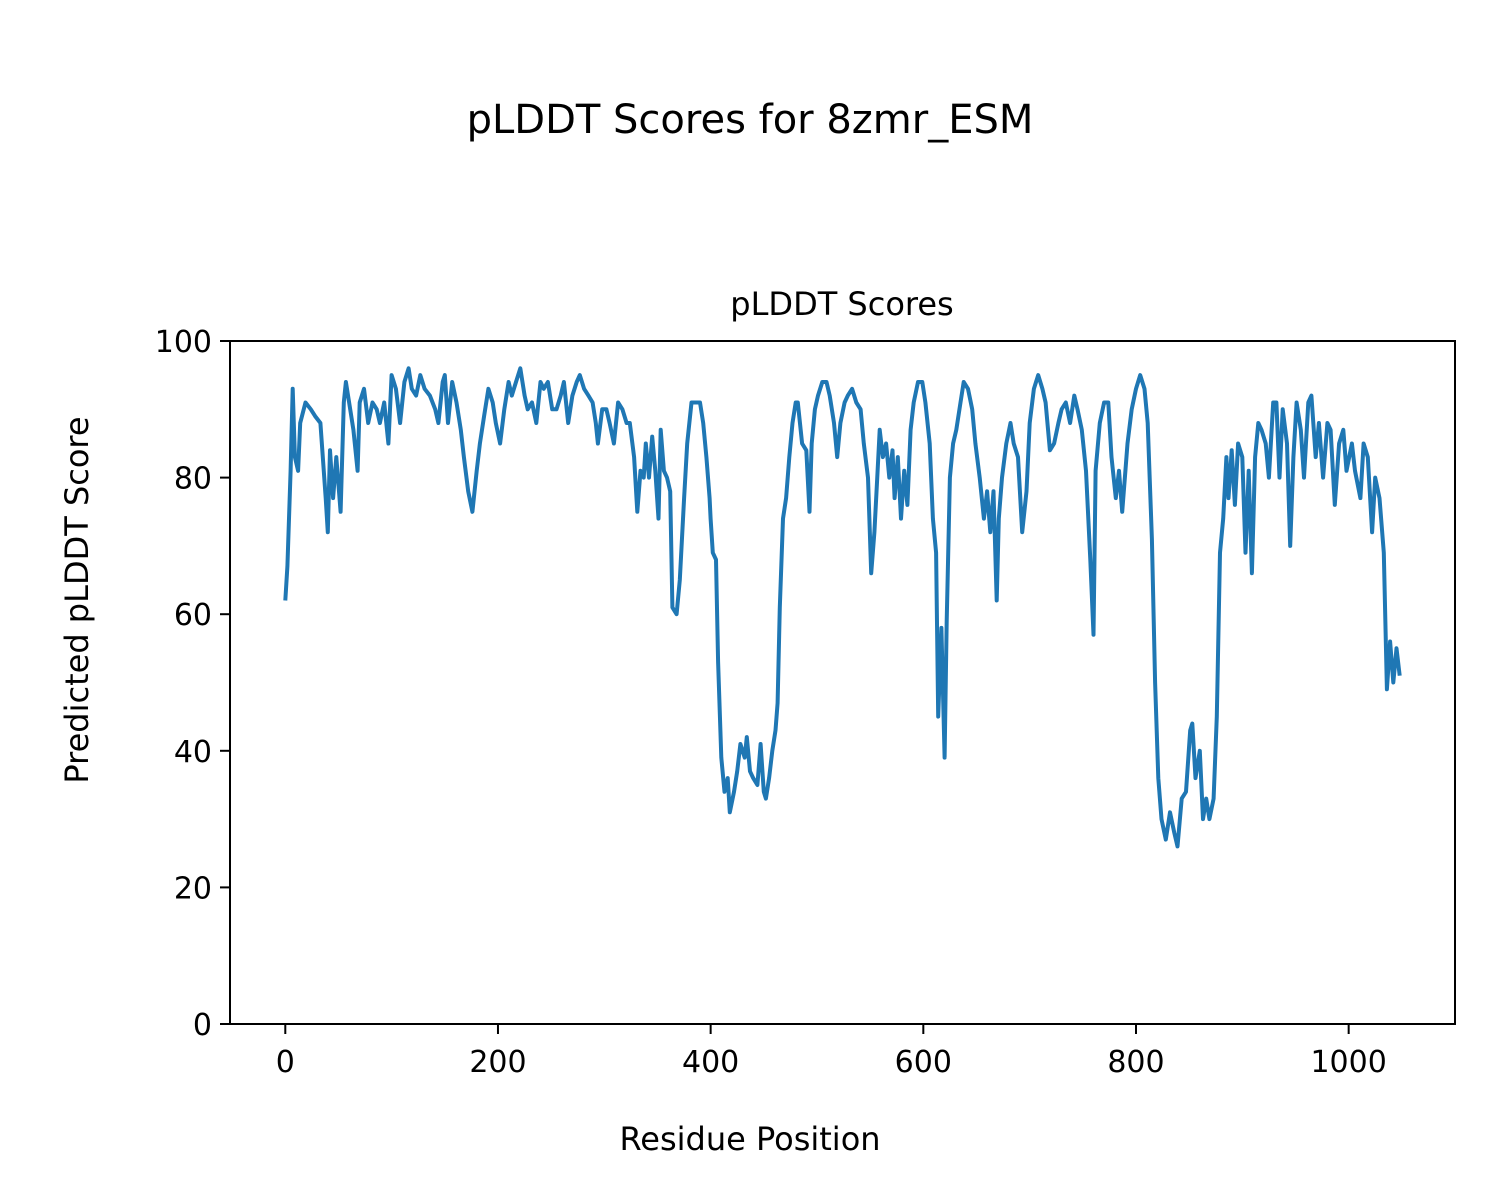 This screenshot has height=1204, width=1500. Describe the element at coordinates (923, 1062) in the screenshot. I see `x-tick-label: 600` at that location.